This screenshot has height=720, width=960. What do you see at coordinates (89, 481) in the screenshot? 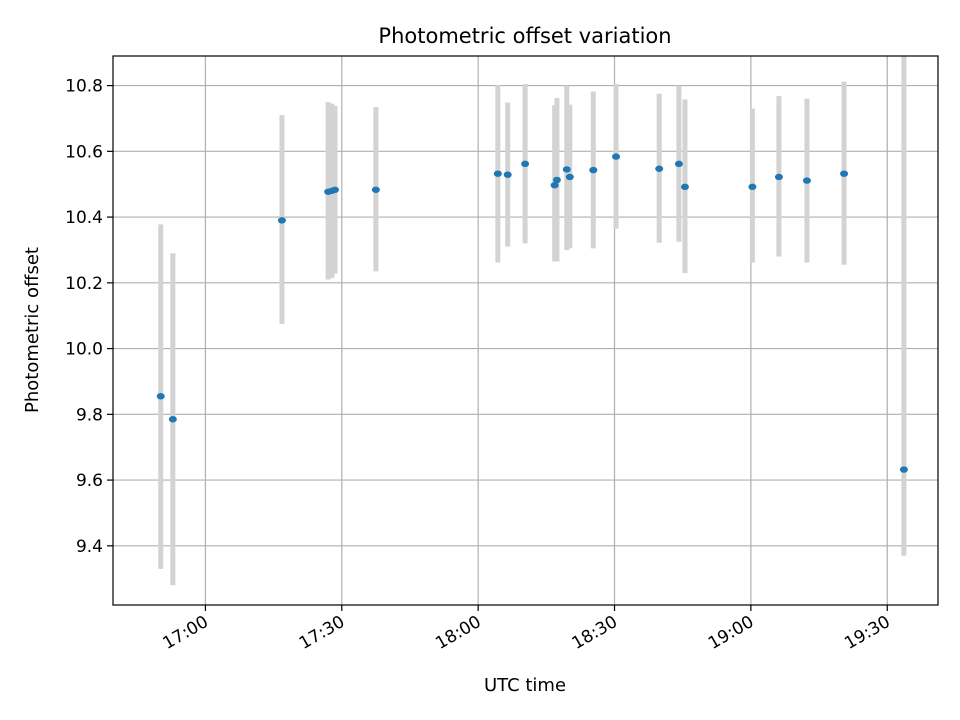
I see `y-tick-label: 9.6` at bounding box center [89, 481].